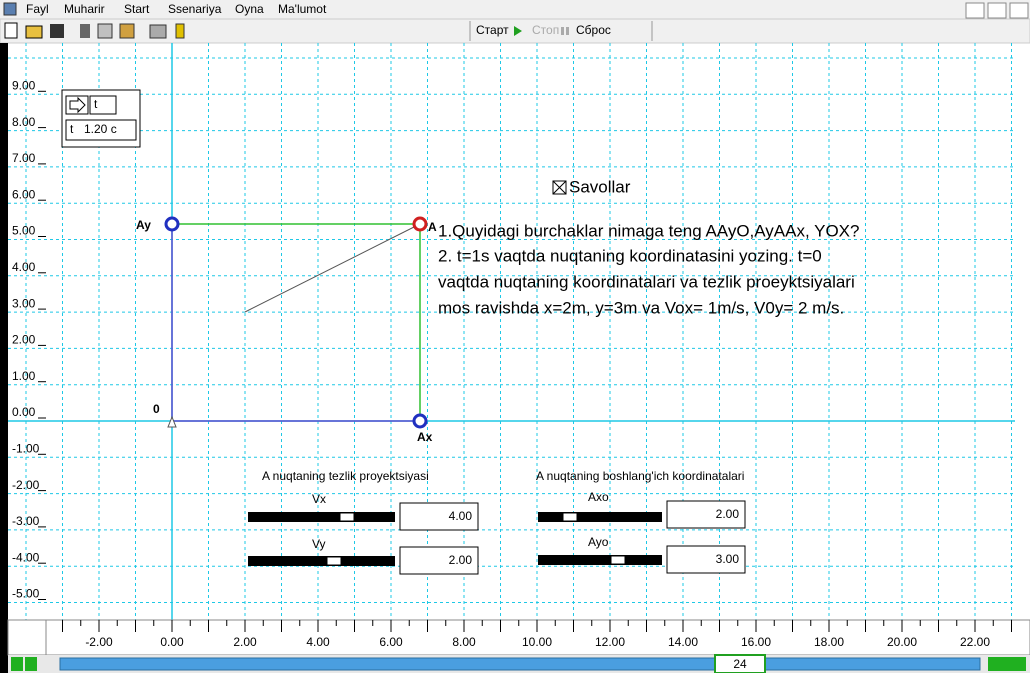 The width and height of the screenshot is (1030, 678). What do you see at coordinates (545, 30) in the screenshot?
I see `stop-button: Стоп` at bounding box center [545, 30].